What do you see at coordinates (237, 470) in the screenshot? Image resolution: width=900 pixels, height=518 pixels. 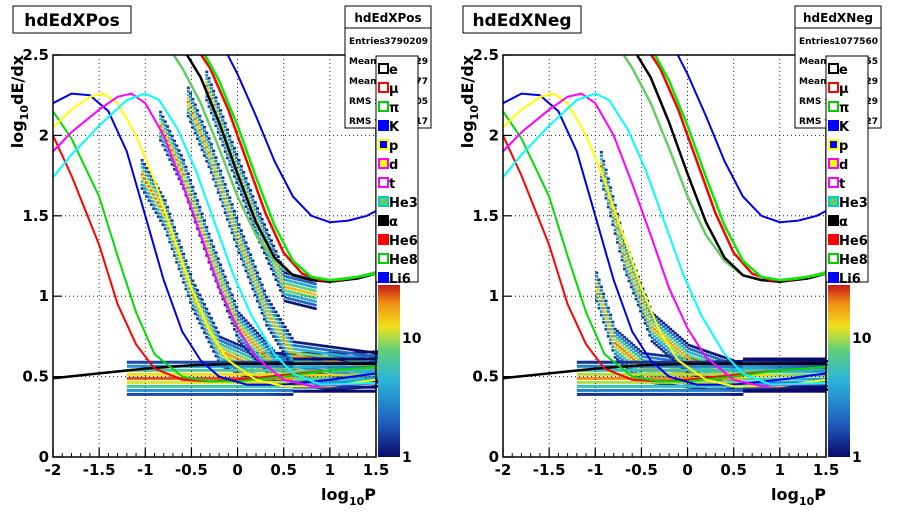 I see `x-tick-label: 0` at bounding box center [237, 470].